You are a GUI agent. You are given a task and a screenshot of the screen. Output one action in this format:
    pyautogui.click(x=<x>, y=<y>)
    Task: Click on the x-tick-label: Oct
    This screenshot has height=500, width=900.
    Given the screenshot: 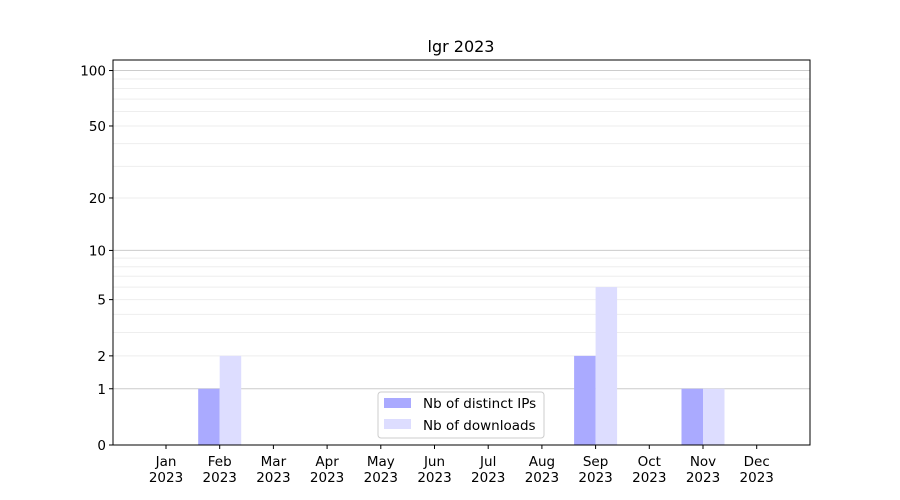 What is the action you would take?
    pyautogui.click(x=649, y=462)
    